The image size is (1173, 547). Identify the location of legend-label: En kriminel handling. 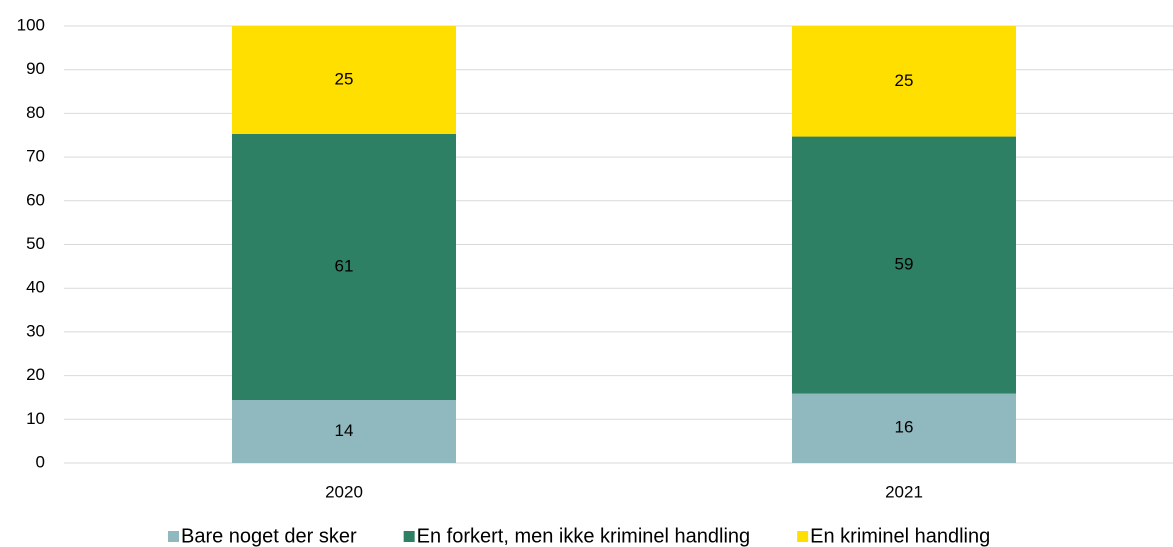
(900, 536).